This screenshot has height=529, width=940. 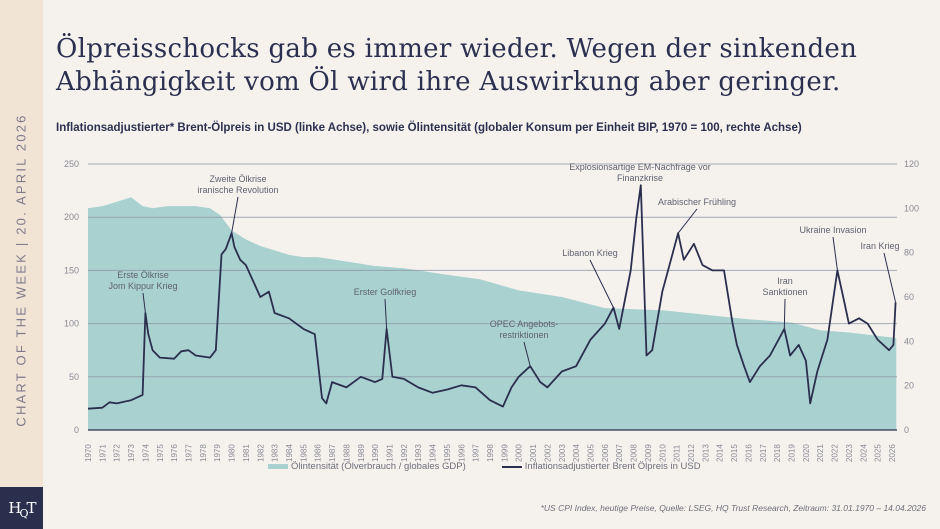 I want to click on y-right-tick-label: 20, so click(x=909, y=386).